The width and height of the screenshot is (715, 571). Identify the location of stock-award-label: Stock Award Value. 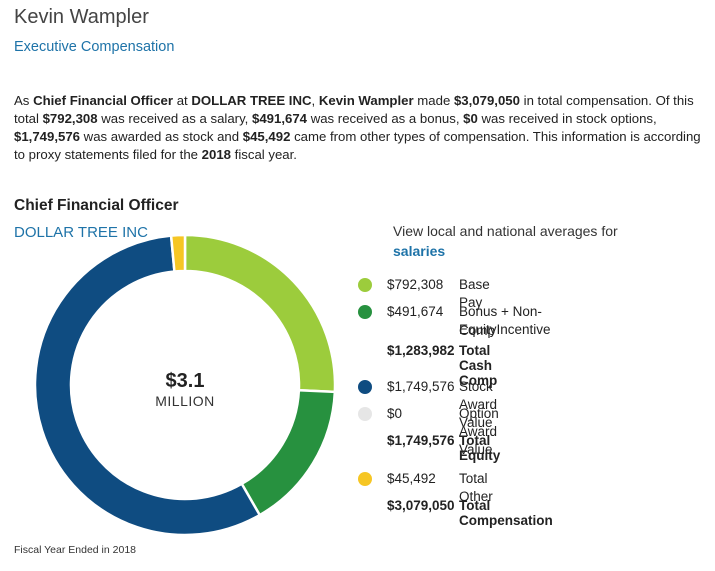
(478, 404).